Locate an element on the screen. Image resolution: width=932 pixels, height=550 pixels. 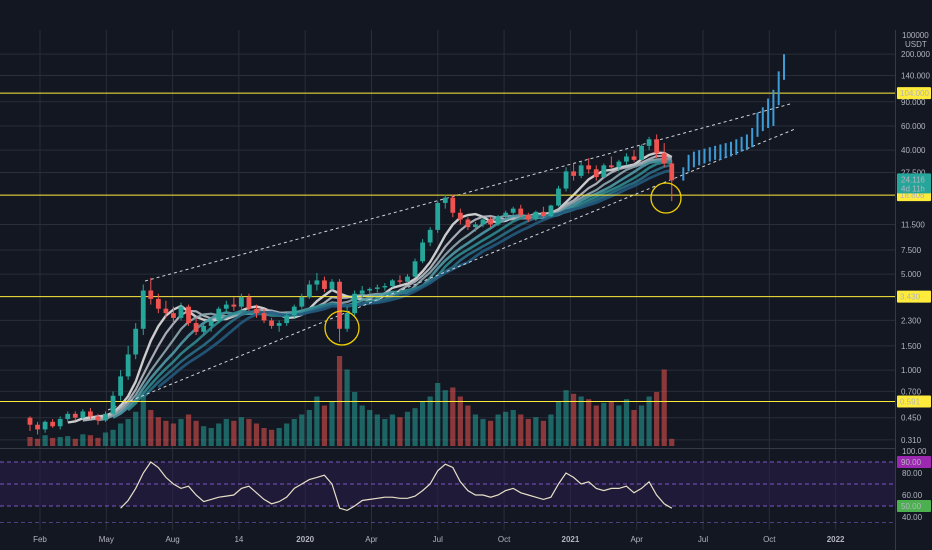
rsi-tick-label: 80.00 is located at coordinates (912, 473).